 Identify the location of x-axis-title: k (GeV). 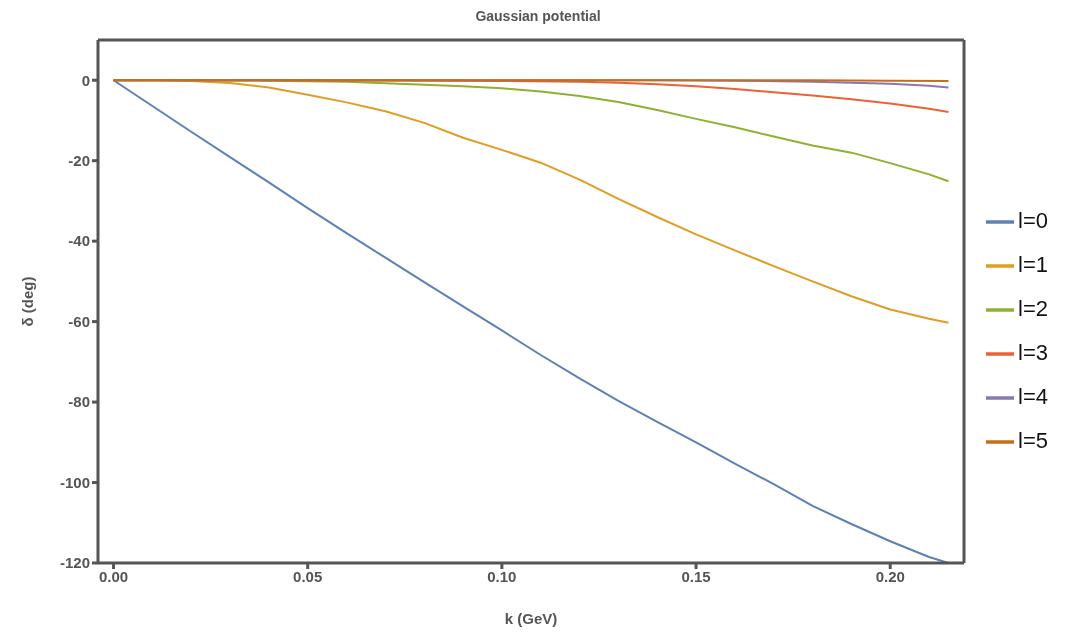
(531, 618).